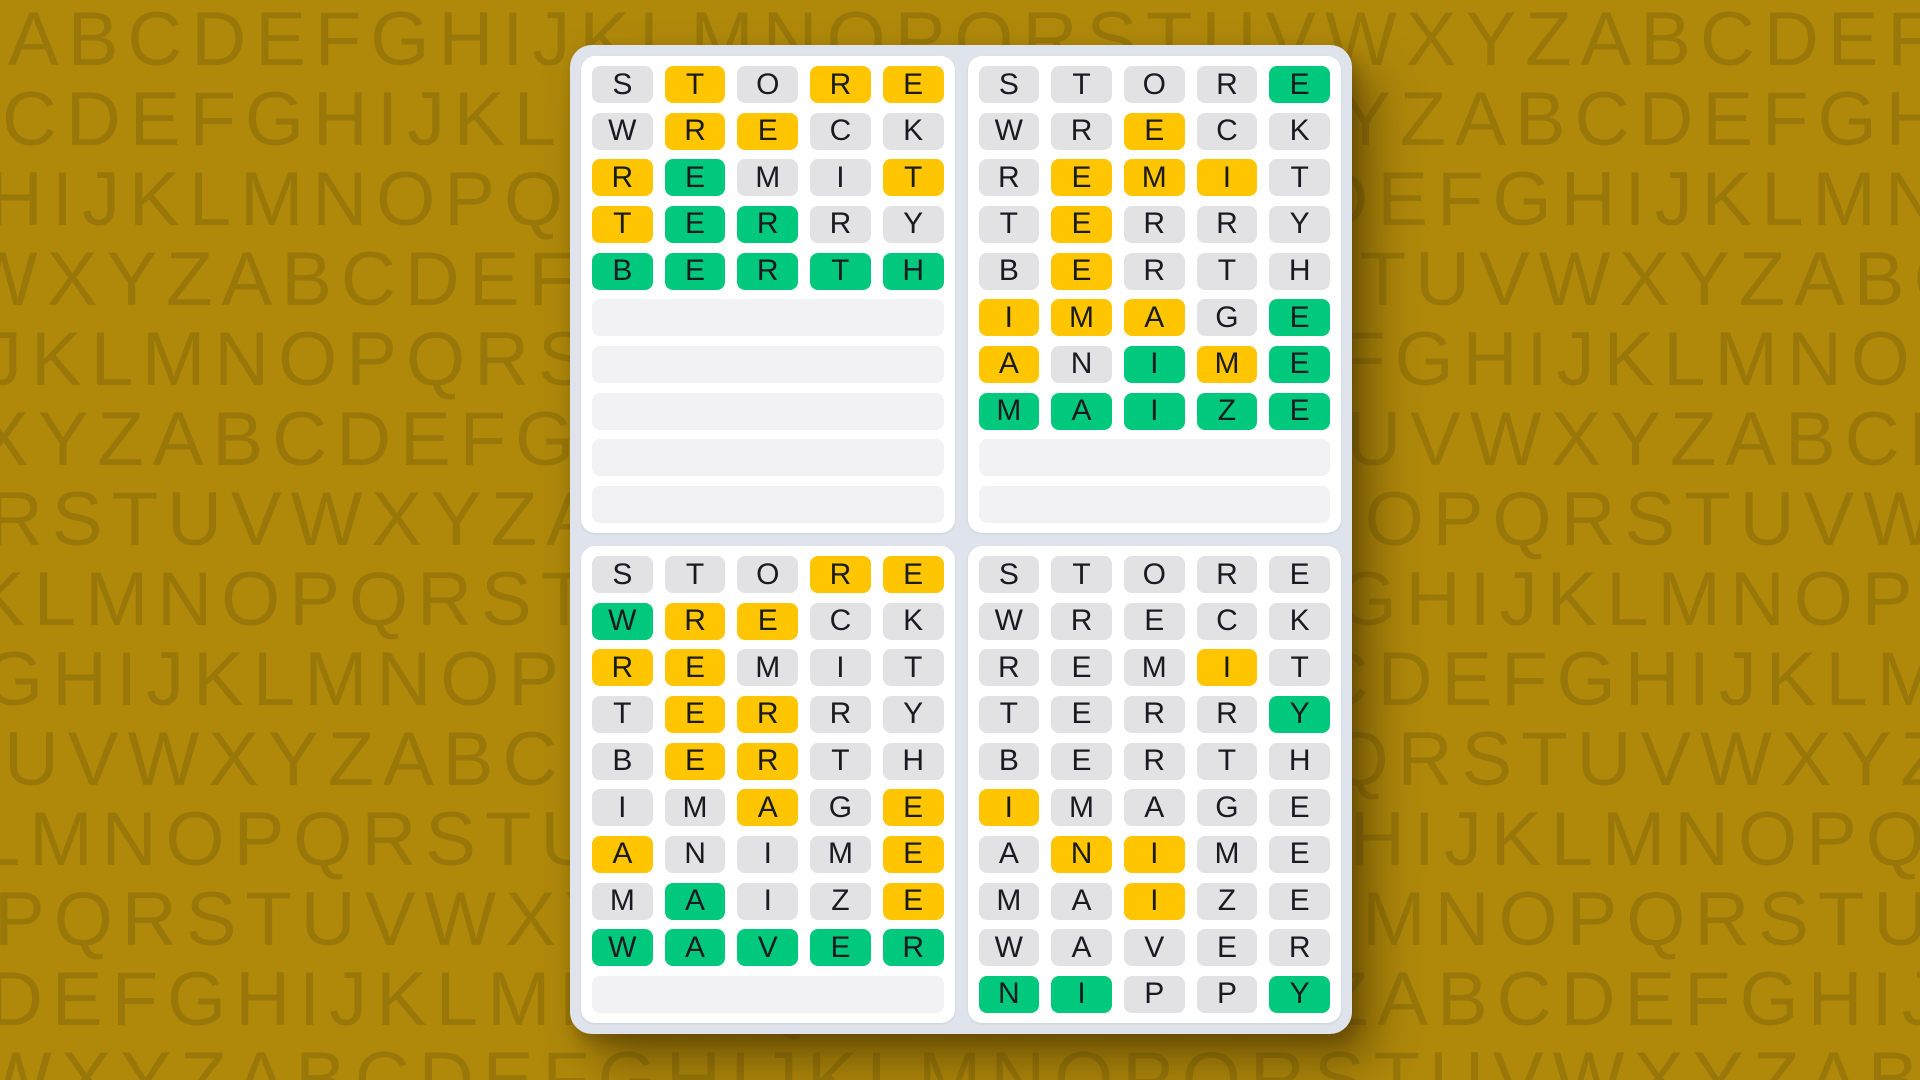 This screenshot has width=1920, height=1080. Describe the element at coordinates (1009, 994) in the screenshot. I see `letter-tile: N` at that location.